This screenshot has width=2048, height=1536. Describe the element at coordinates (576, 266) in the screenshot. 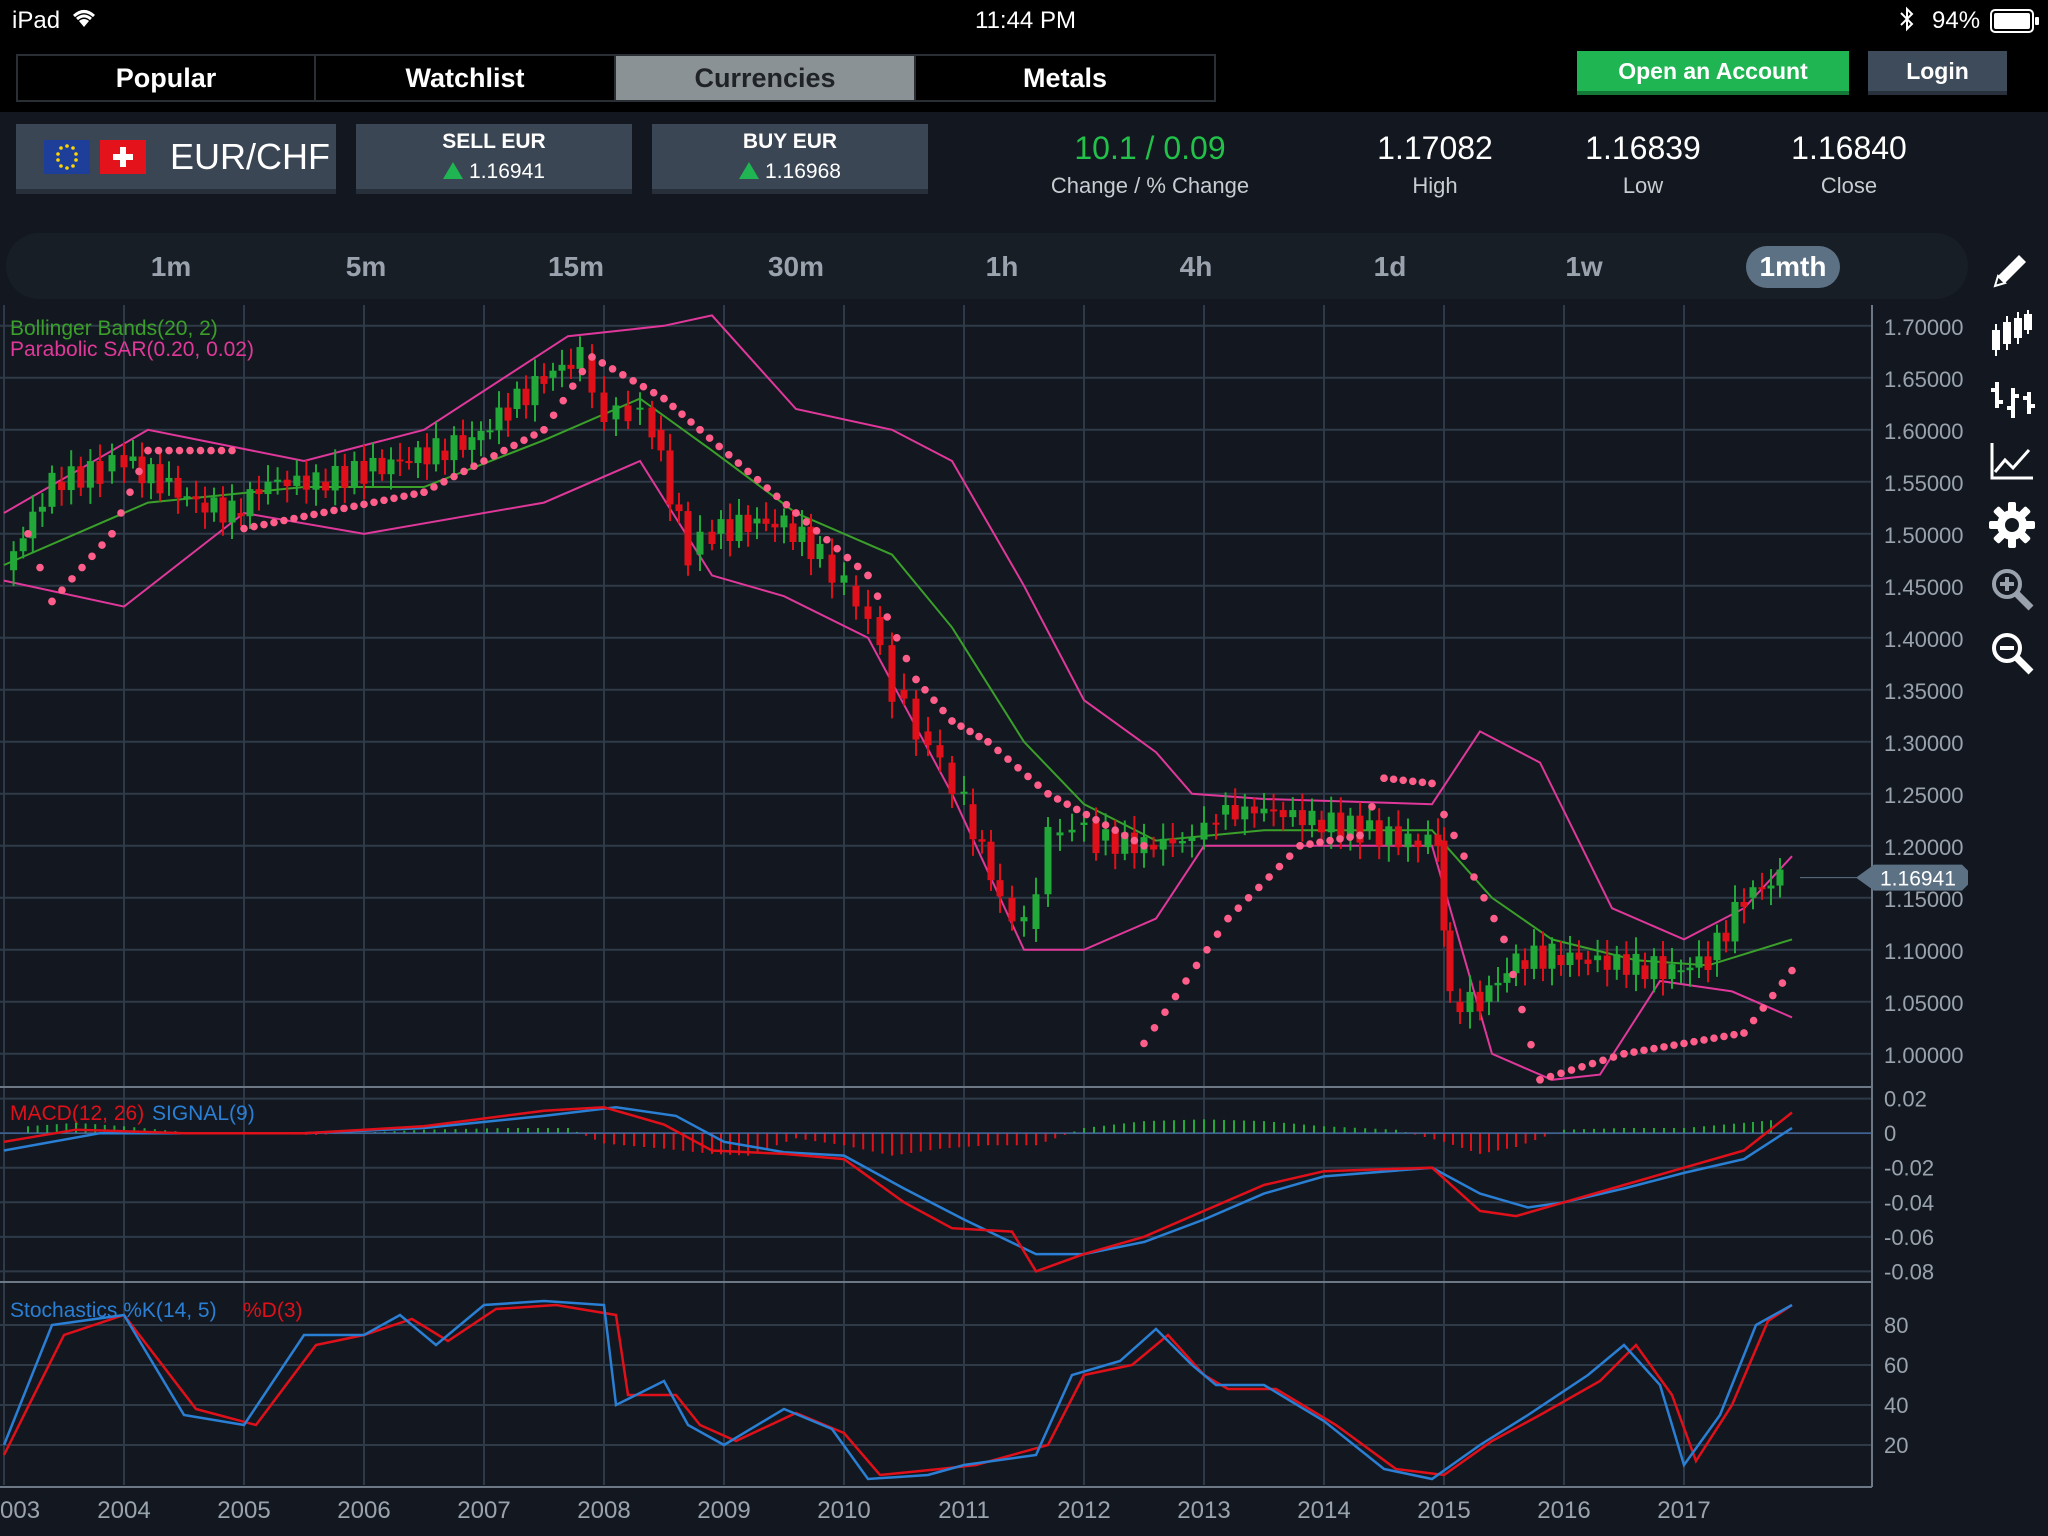

I see `timeframe-15m: 15m` at that location.